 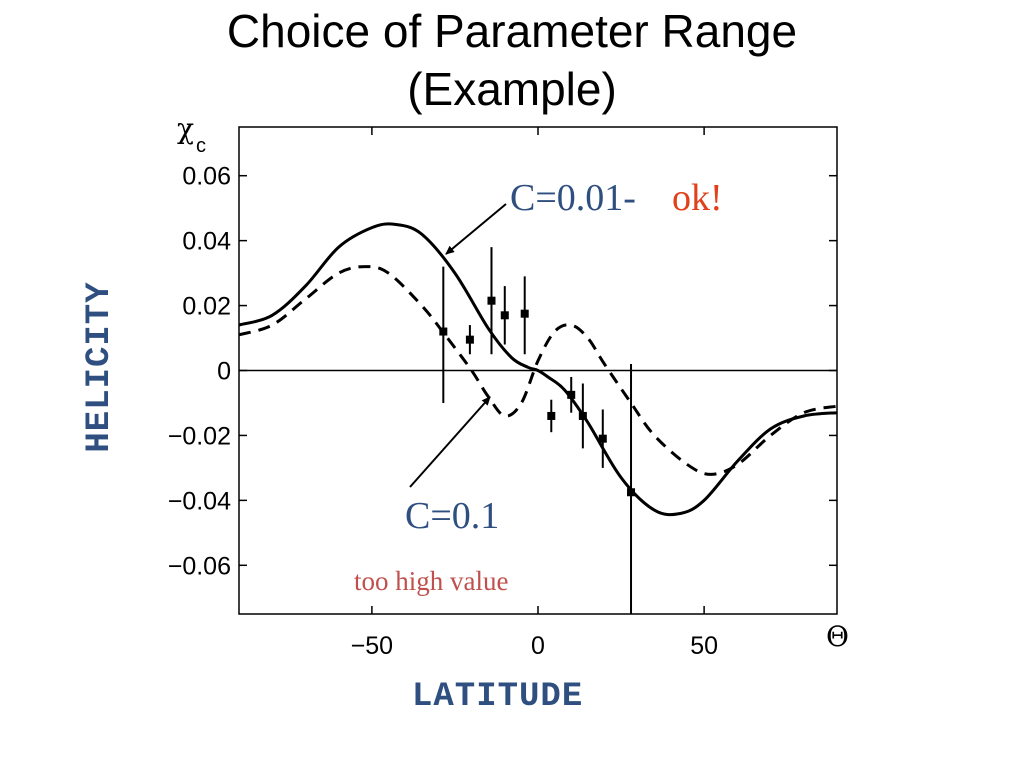 I want to click on annotation-too-high: too high value, so click(x=431, y=581).